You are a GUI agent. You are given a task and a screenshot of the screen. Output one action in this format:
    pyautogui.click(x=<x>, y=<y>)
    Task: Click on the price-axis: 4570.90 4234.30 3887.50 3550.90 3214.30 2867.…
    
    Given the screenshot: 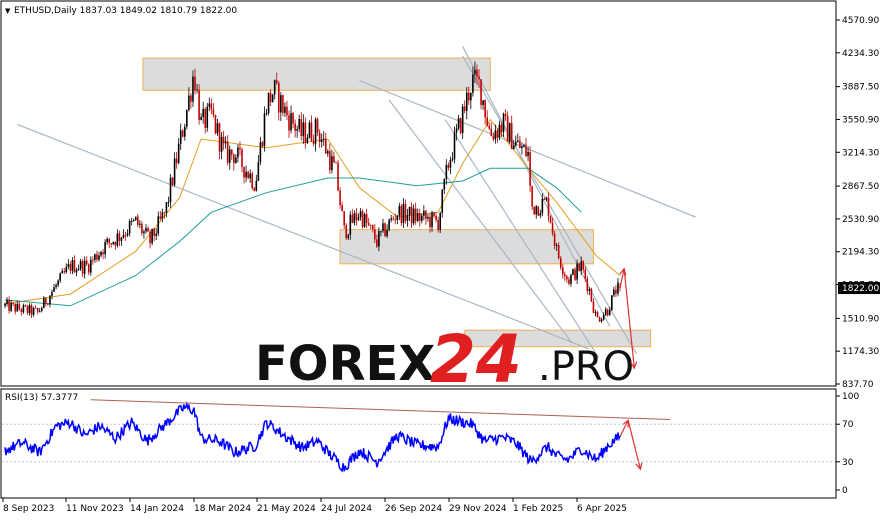 What is the action you would take?
    pyautogui.click(x=857, y=203)
    